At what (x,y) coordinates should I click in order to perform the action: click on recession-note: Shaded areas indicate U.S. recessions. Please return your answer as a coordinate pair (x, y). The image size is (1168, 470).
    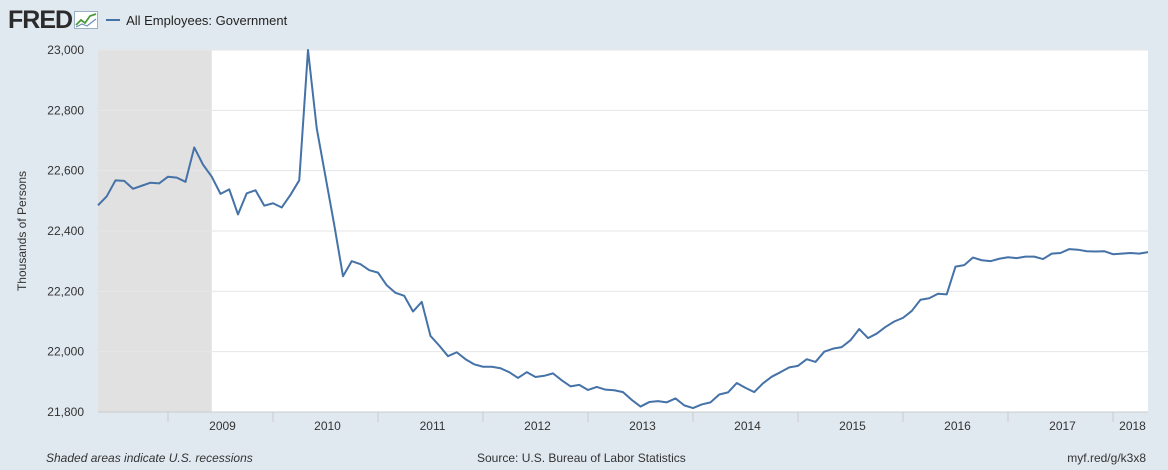
    Looking at the image, I should click on (149, 458).